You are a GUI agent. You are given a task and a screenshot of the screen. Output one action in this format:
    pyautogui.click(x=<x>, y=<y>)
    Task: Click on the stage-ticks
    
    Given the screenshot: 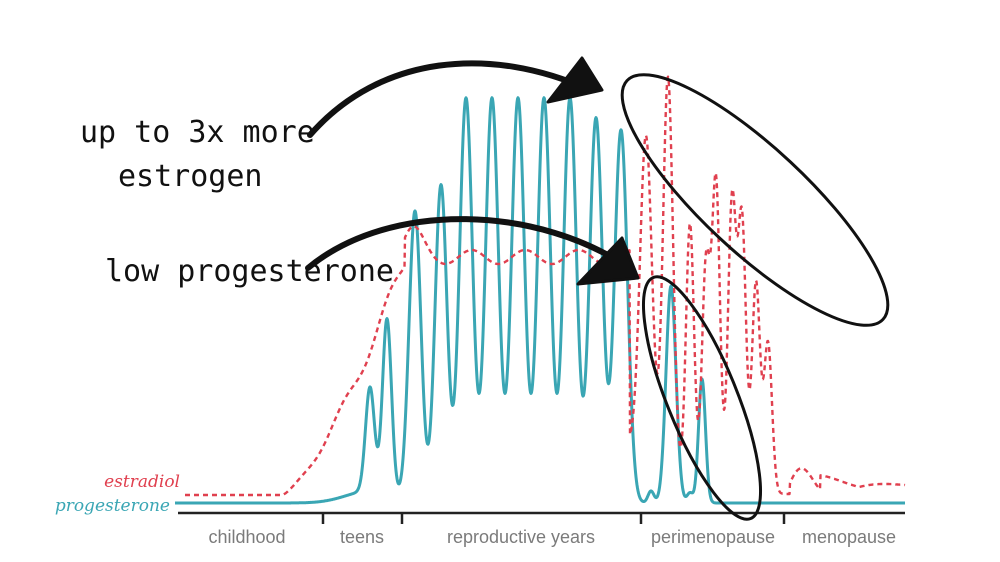 What is the action you would take?
    pyautogui.click(x=553, y=518)
    